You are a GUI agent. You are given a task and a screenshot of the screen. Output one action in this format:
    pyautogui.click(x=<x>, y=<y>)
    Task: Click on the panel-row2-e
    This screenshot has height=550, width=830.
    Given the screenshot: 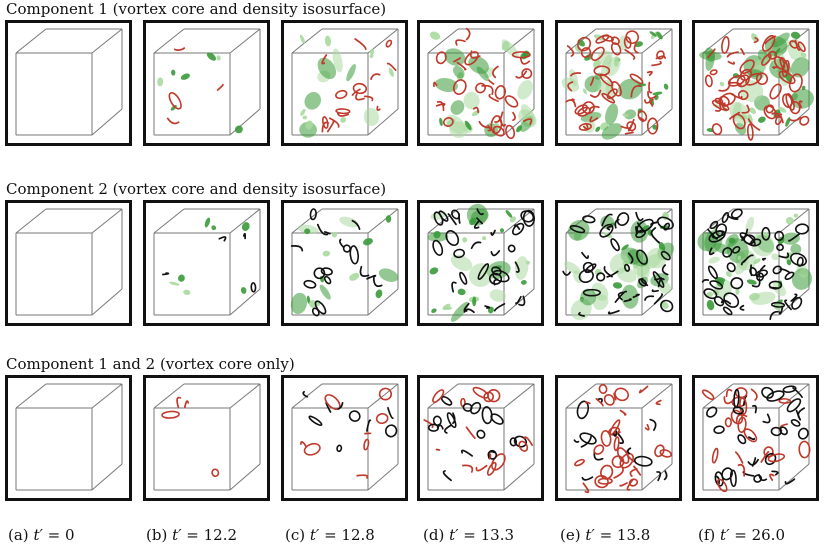 What is the action you would take?
    pyautogui.click(x=618, y=263)
    